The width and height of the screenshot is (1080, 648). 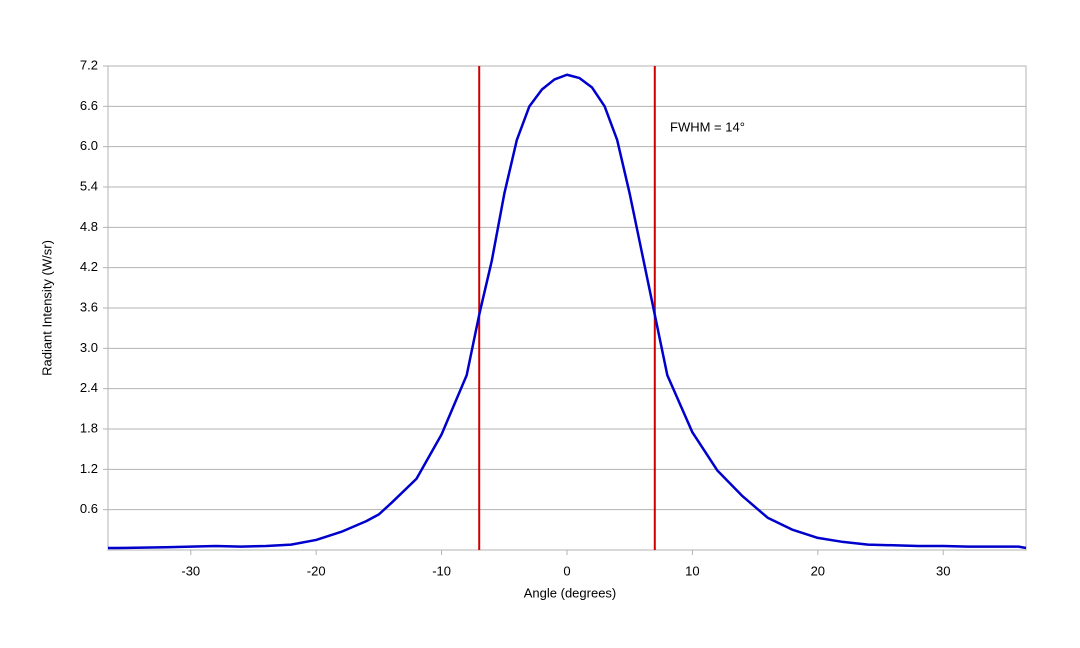 I want to click on y-tick-label: 3.6, so click(x=89, y=306).